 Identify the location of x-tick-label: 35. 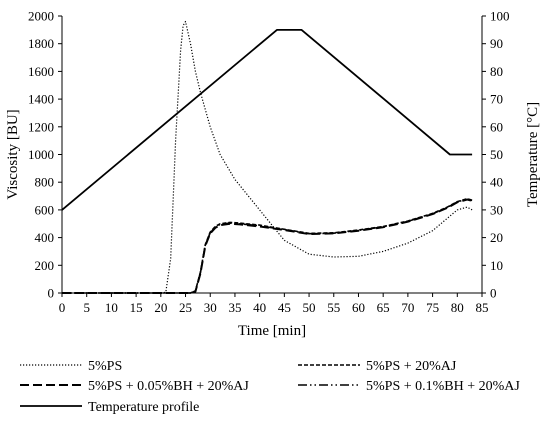
(234, 307).